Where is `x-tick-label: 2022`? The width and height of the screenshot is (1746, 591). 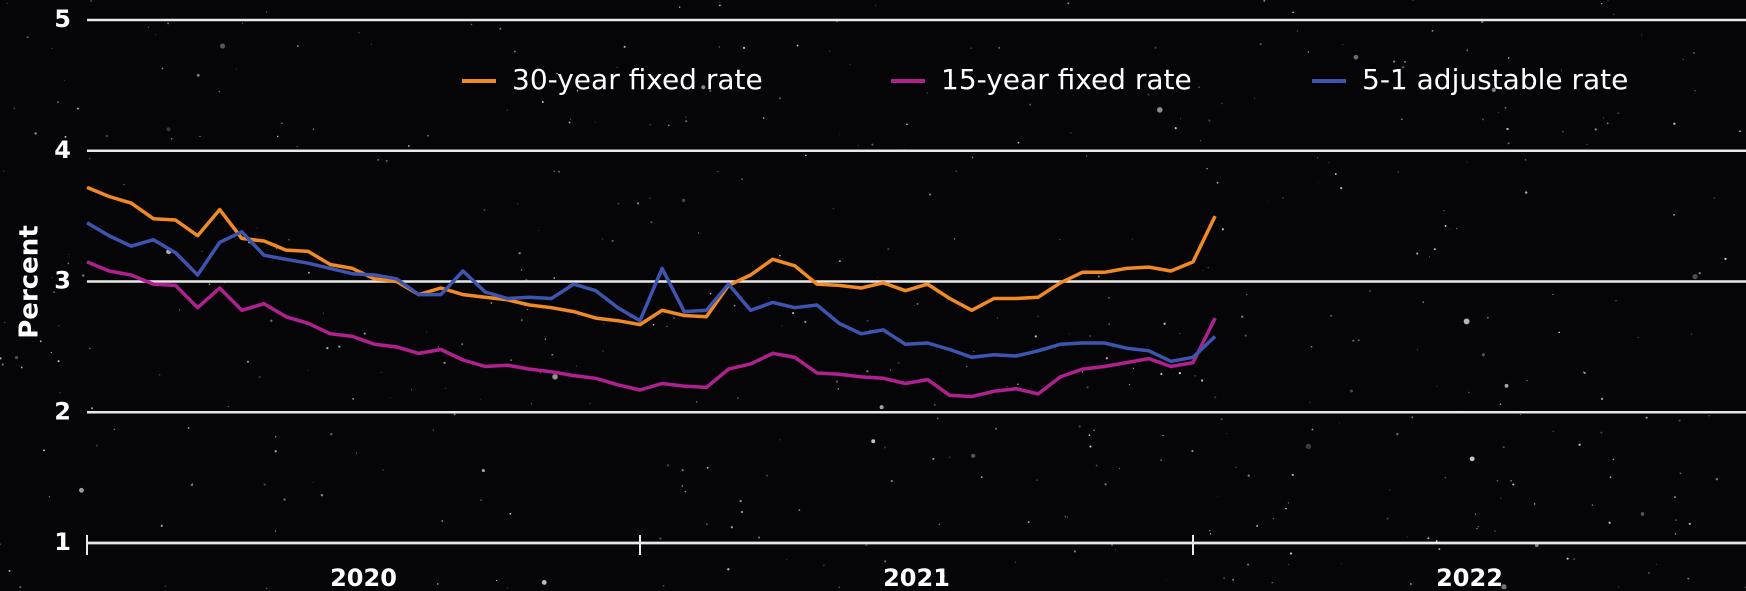 x-tick-label: 2022 is located at coordinates (1469, 577).